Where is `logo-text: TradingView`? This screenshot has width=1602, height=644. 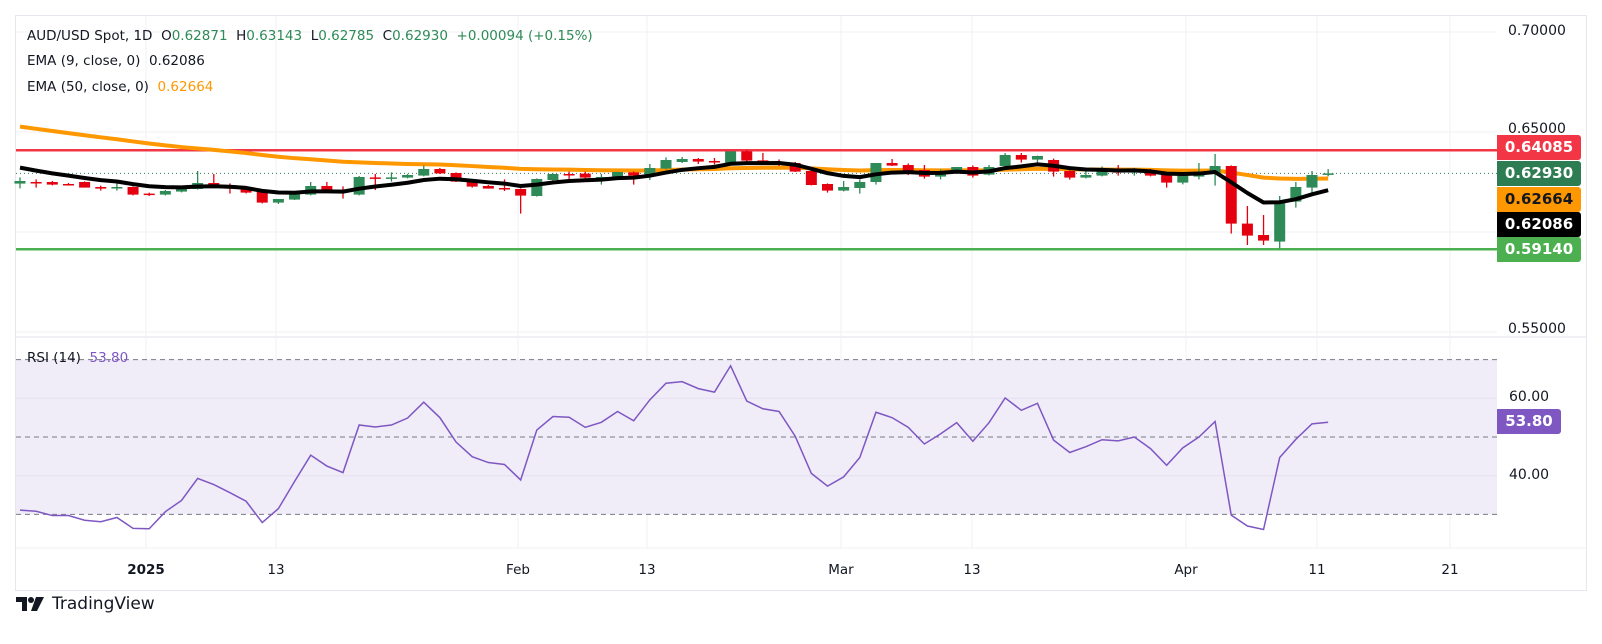 logo-text: TradingView is located at coordinates (103, 604).